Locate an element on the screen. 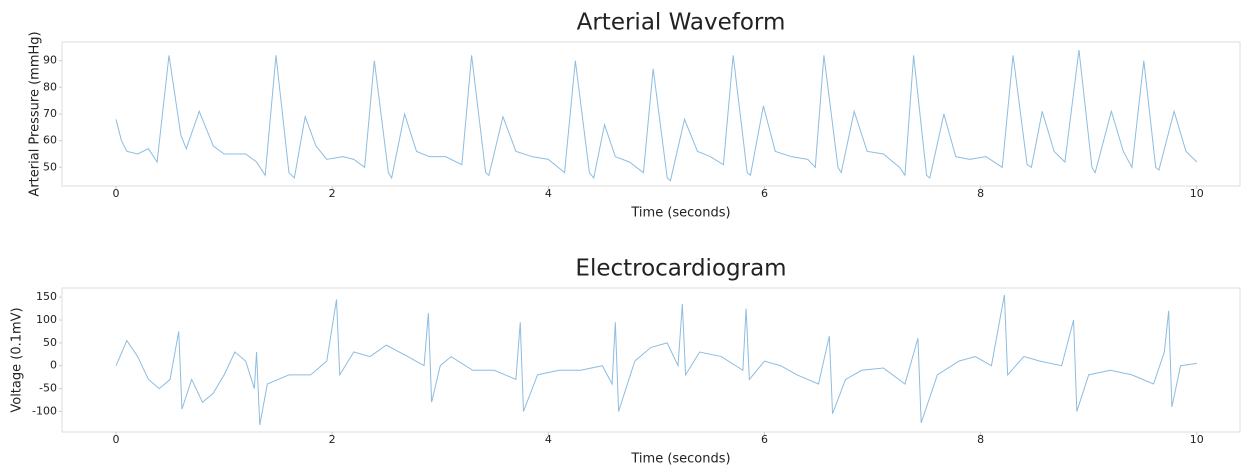  y-tick-label: 90 is located at coordinates (50, 60).